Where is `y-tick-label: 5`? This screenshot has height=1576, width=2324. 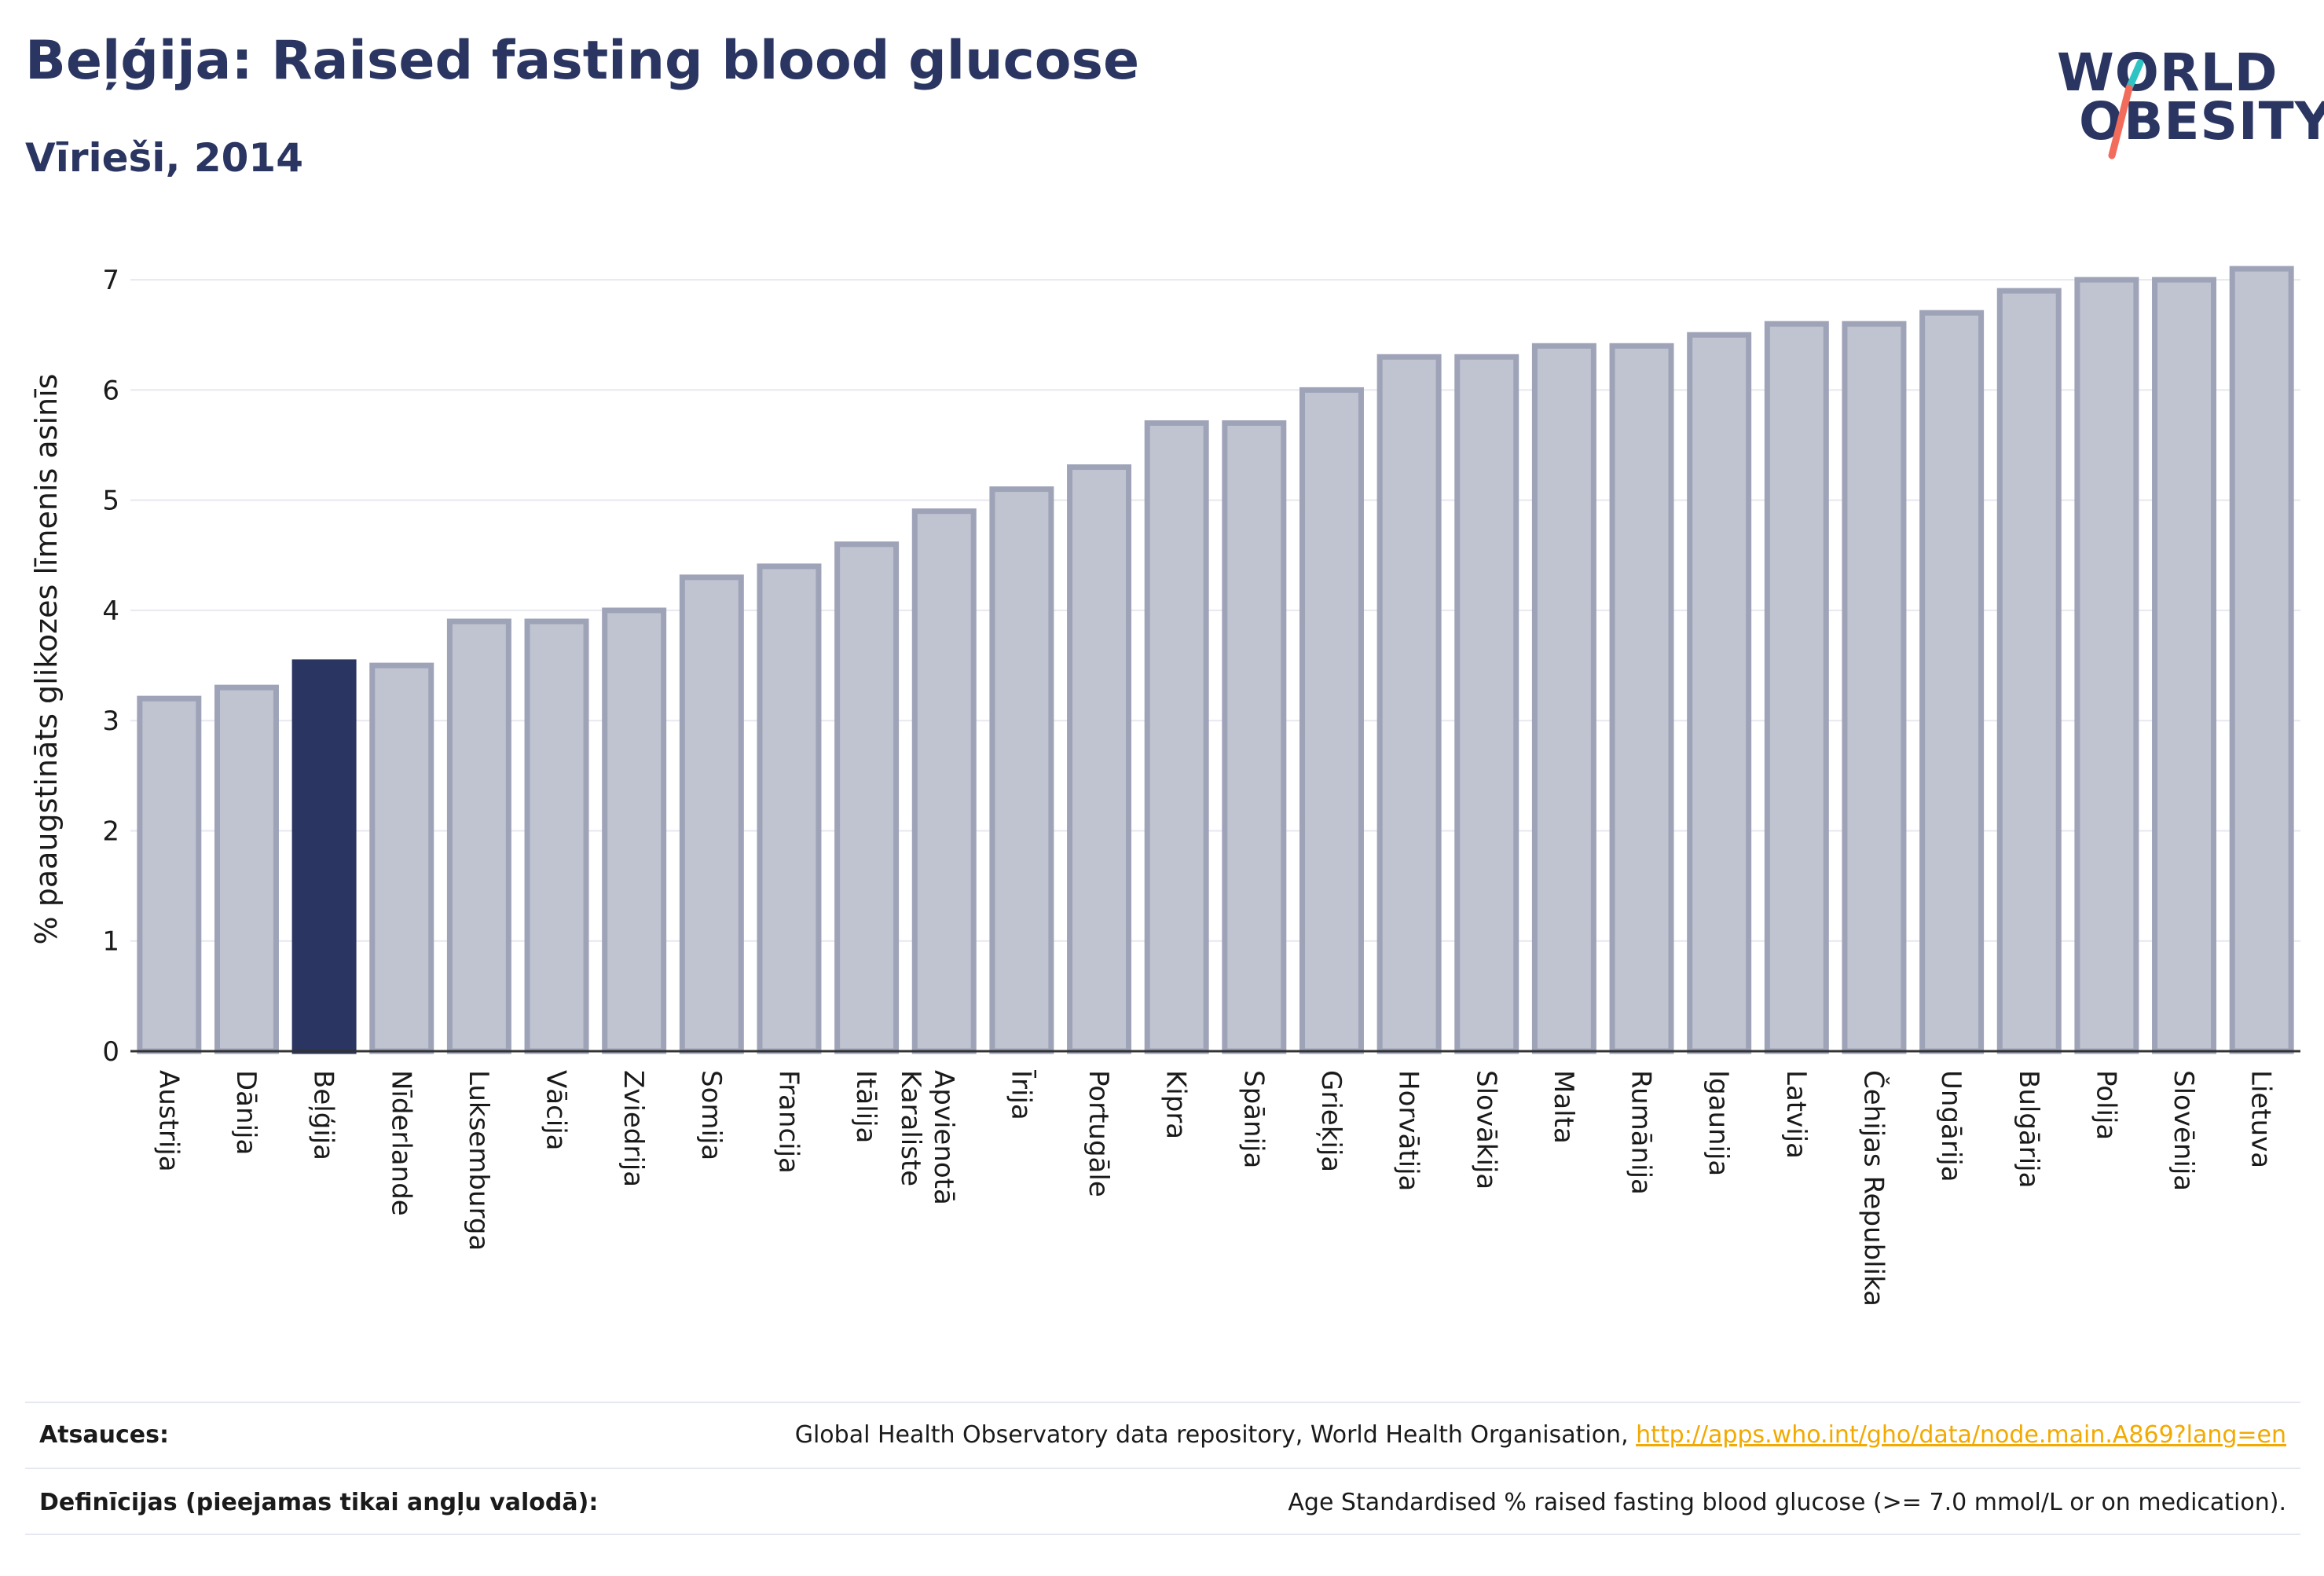
y-tick-label: 5 is located at coordinates (110, 501).